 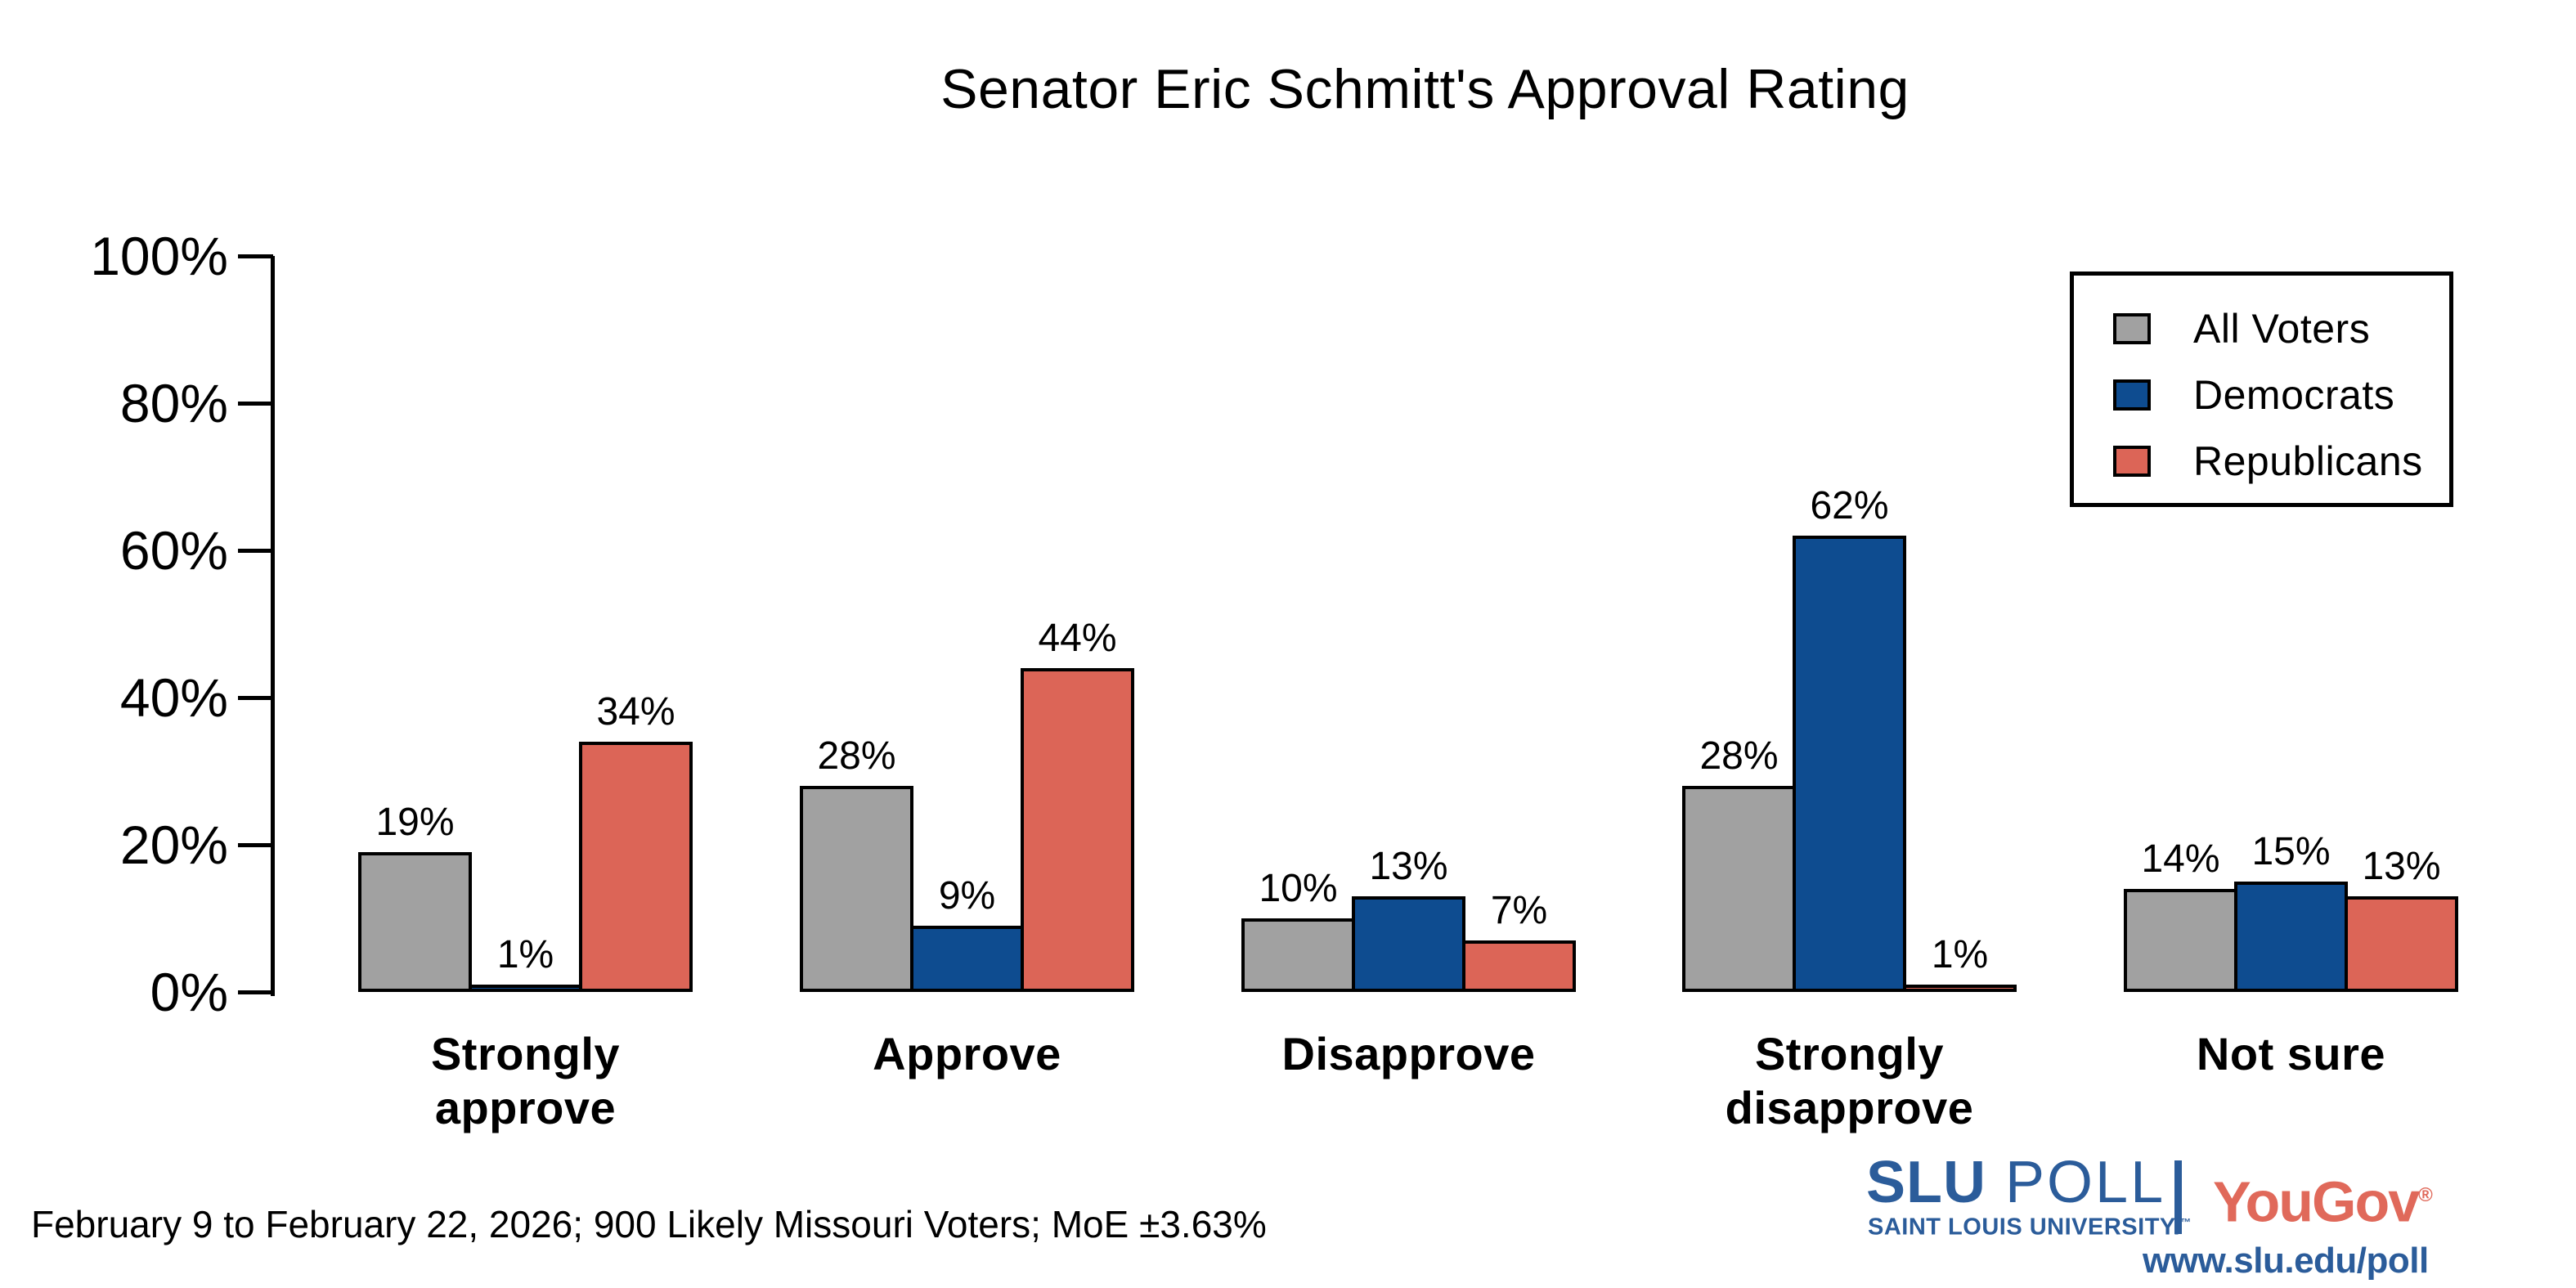 I want to click on bar-republicans-disapprove, so click(x=1519, y=966).